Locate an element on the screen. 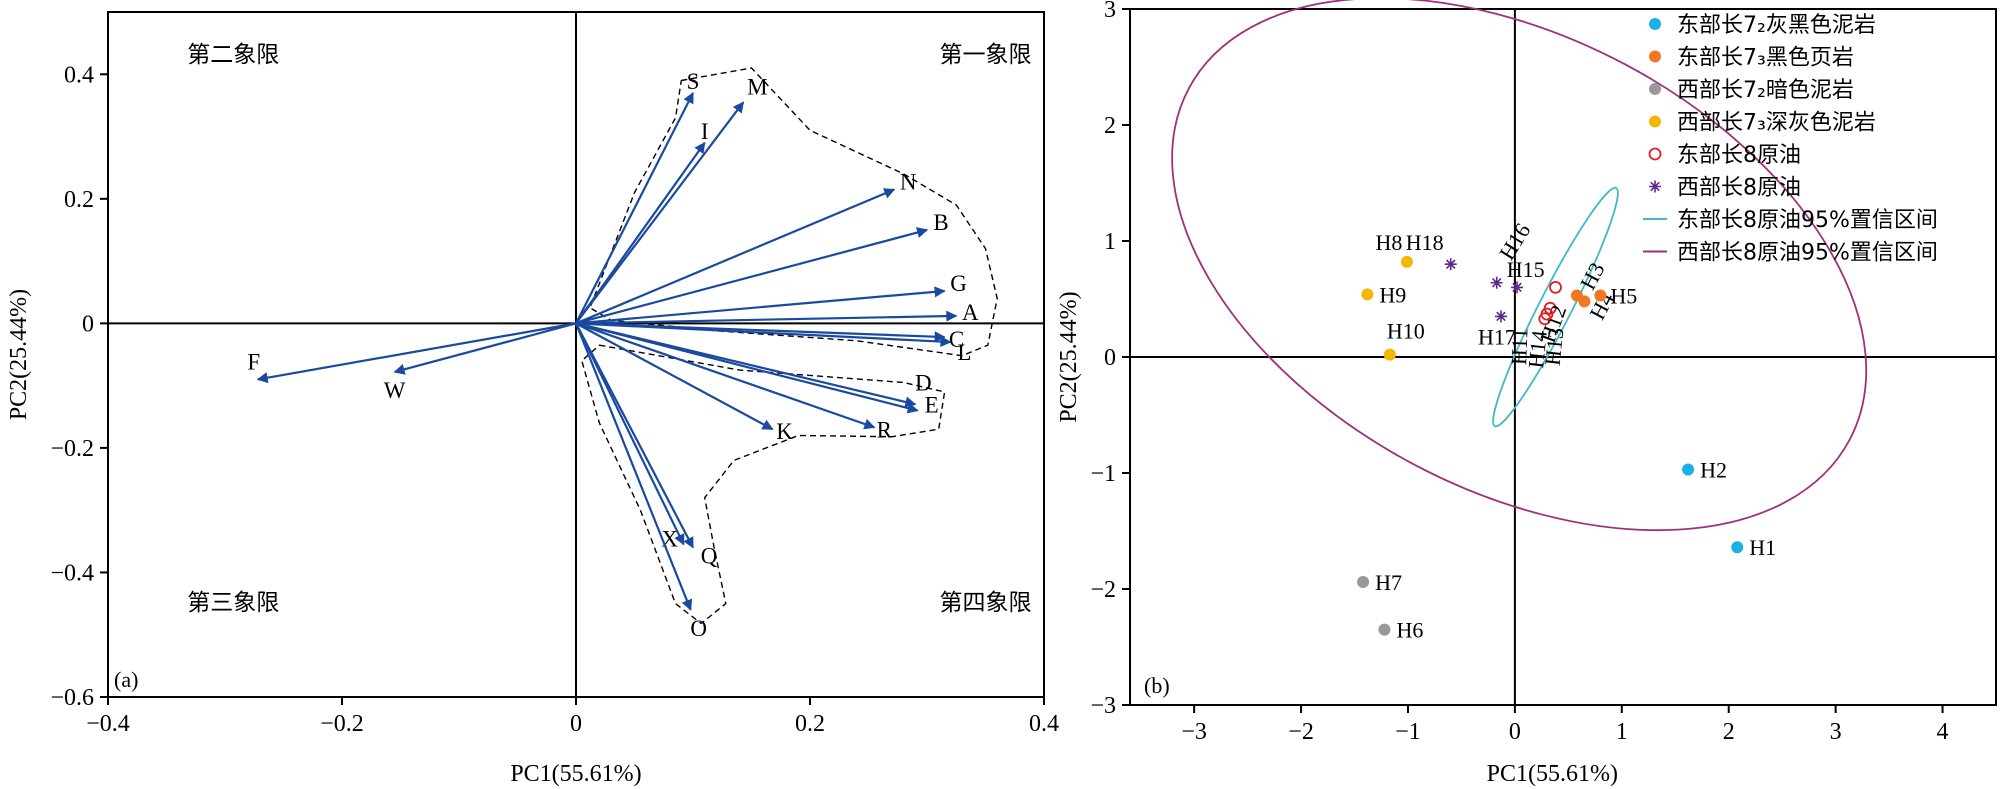 This screenshot has width=2000, height=789. legend-entry: 西部长8原油 is located at coordinates (1739, 188).